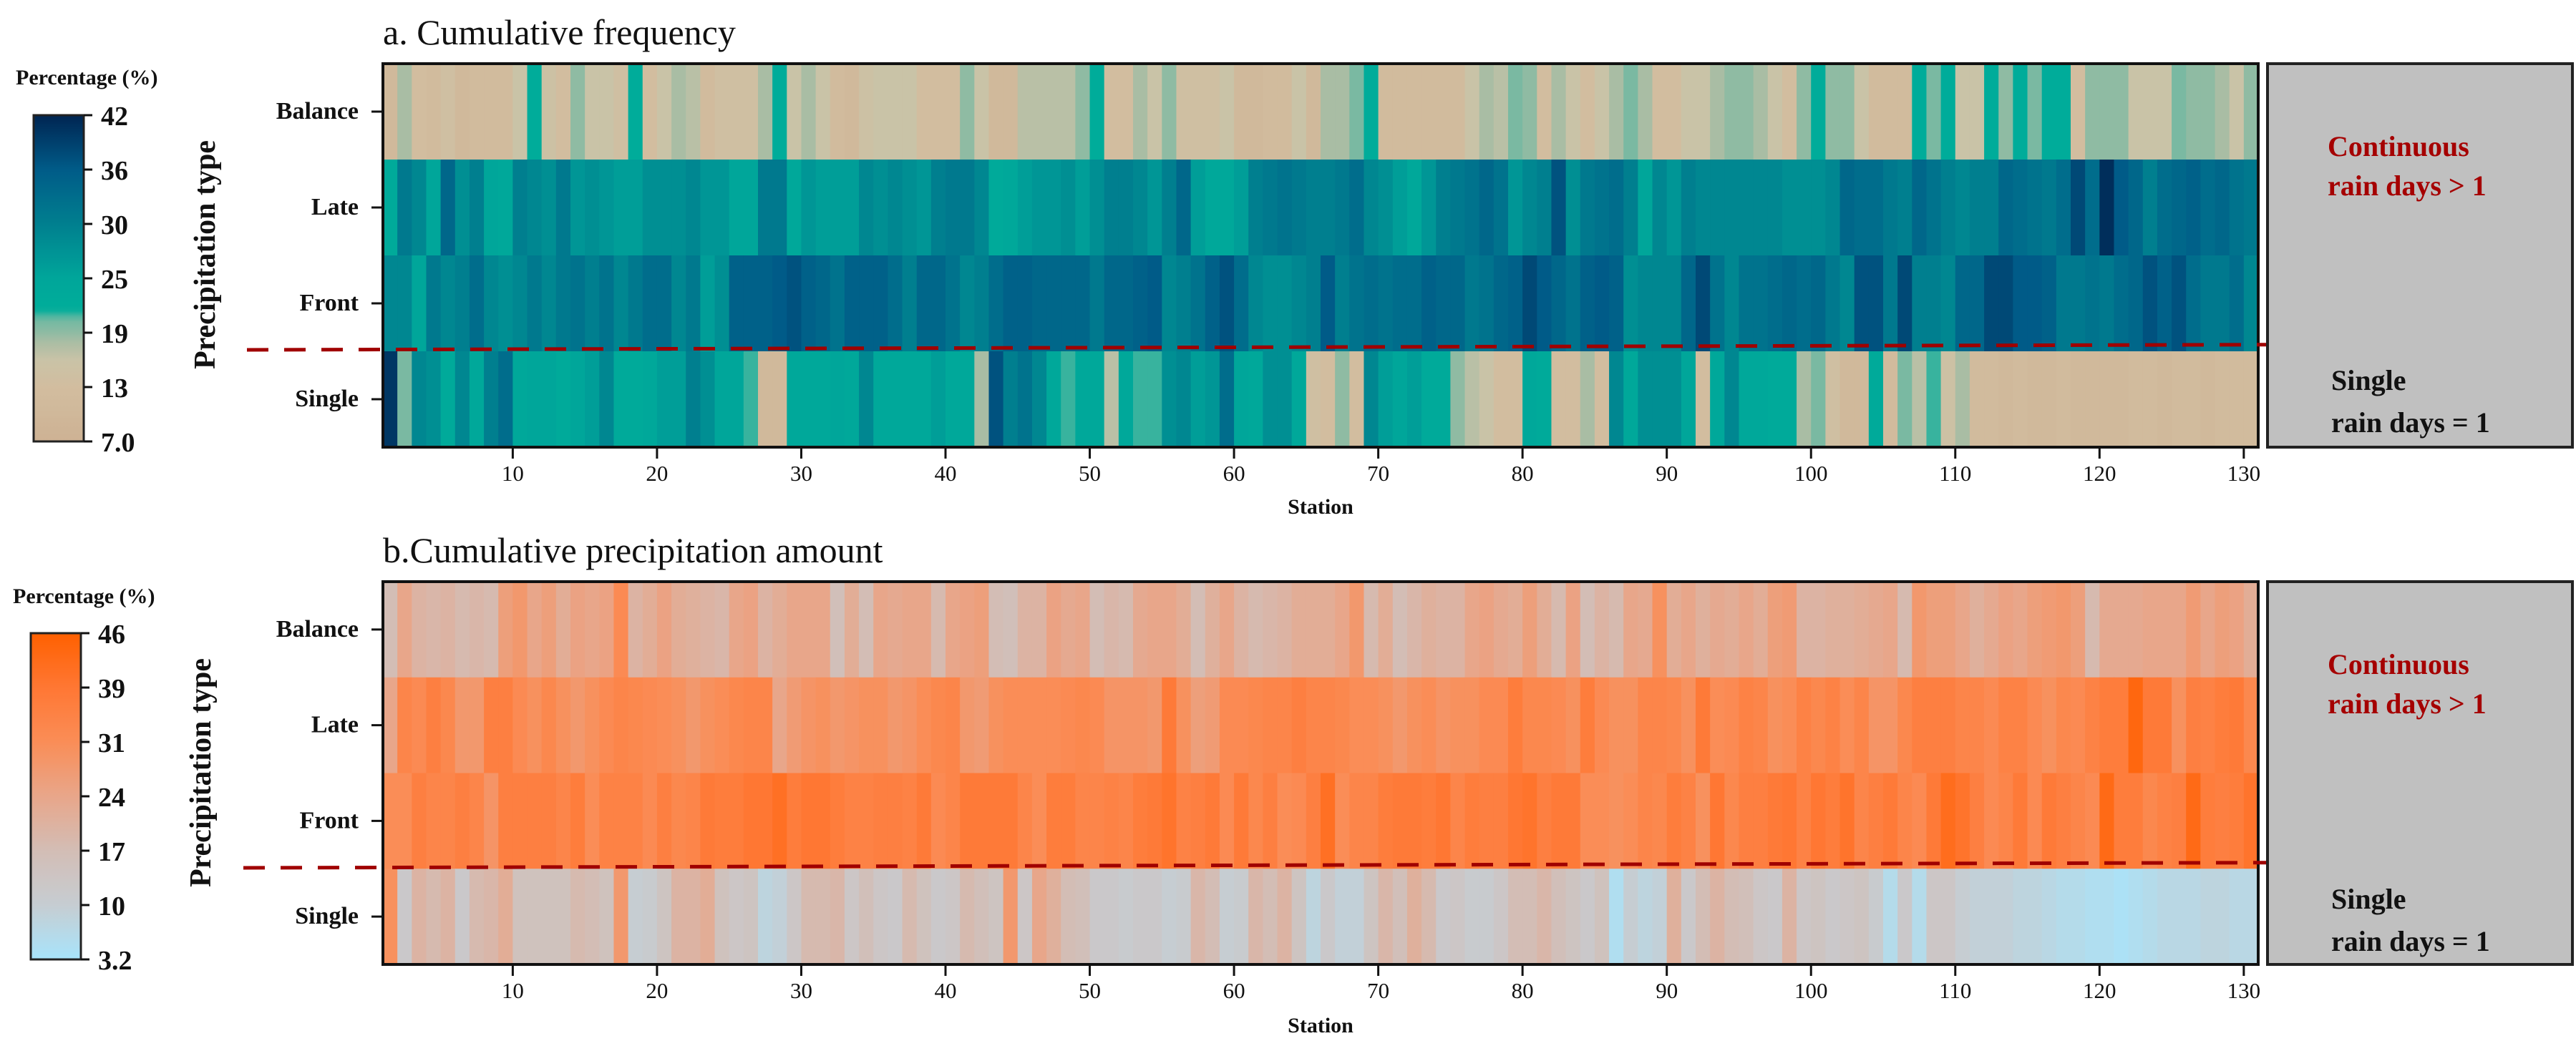 This screenshot has width=2576, height=1051. Describe the element at coordinates (1320, 1025) in the screenshot. I see `x-axis-title-b: Station` at that location.